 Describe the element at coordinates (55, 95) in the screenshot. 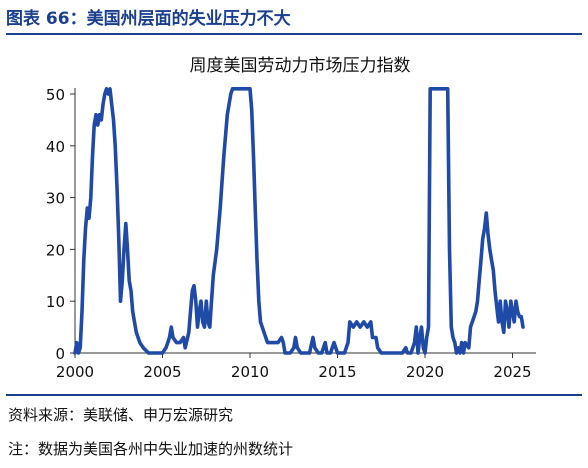

I see `y-tick-label: 50` at that location.